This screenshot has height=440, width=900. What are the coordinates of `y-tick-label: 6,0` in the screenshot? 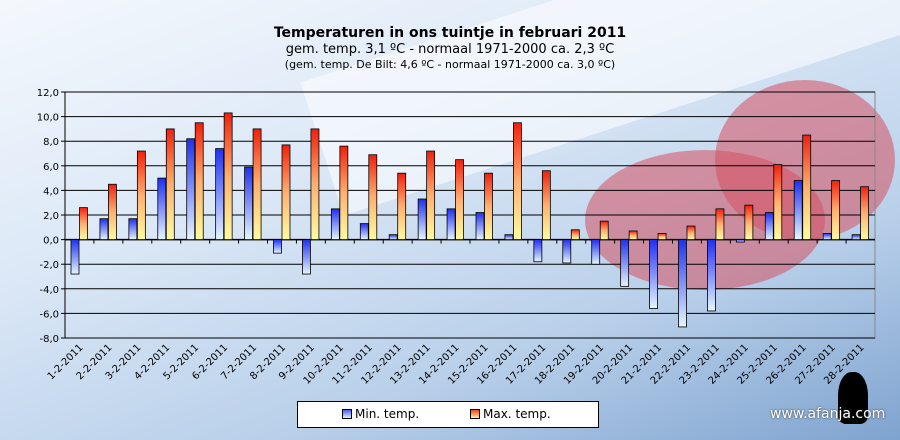 It's located at (51, 167).